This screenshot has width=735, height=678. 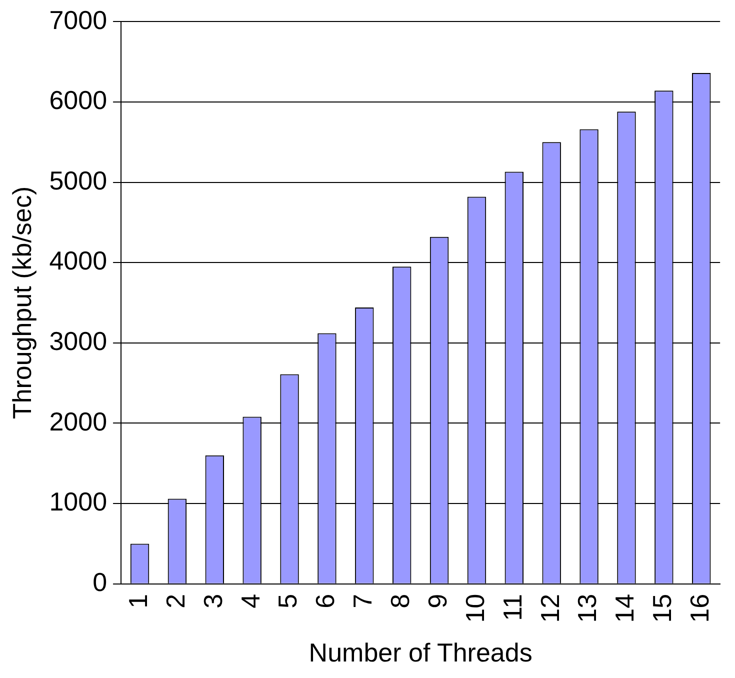 What do you see at coordinates (400, 601) in the screenshot?
I see `x-tick-label: 8` at bounding box center [400, 601].